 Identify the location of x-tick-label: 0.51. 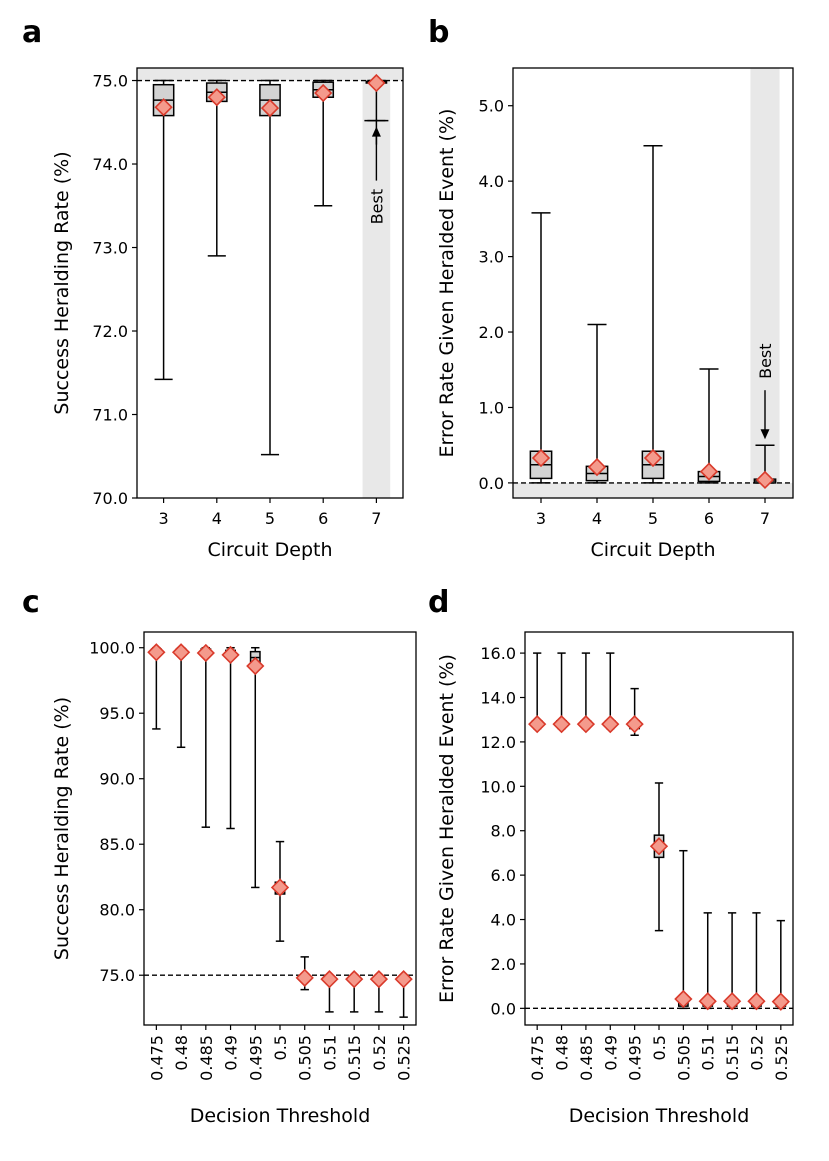
(708, 1053).